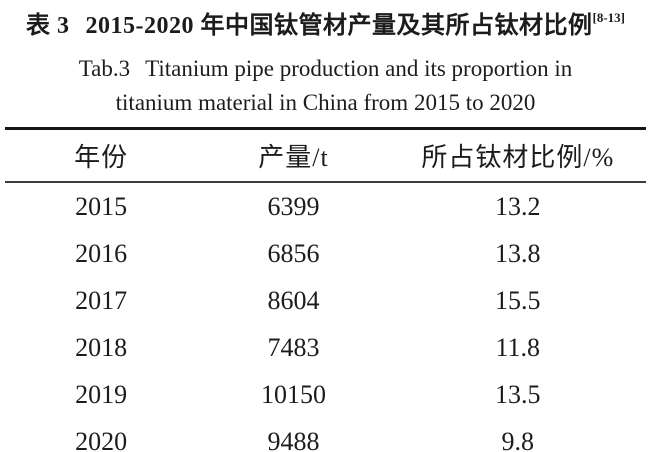 The height and width of the screenshot is (452, 651). What do you see at coordinates (293, 347) in the screenshot?
I see `cell-production: 7483` at bounding box center [293, 347].